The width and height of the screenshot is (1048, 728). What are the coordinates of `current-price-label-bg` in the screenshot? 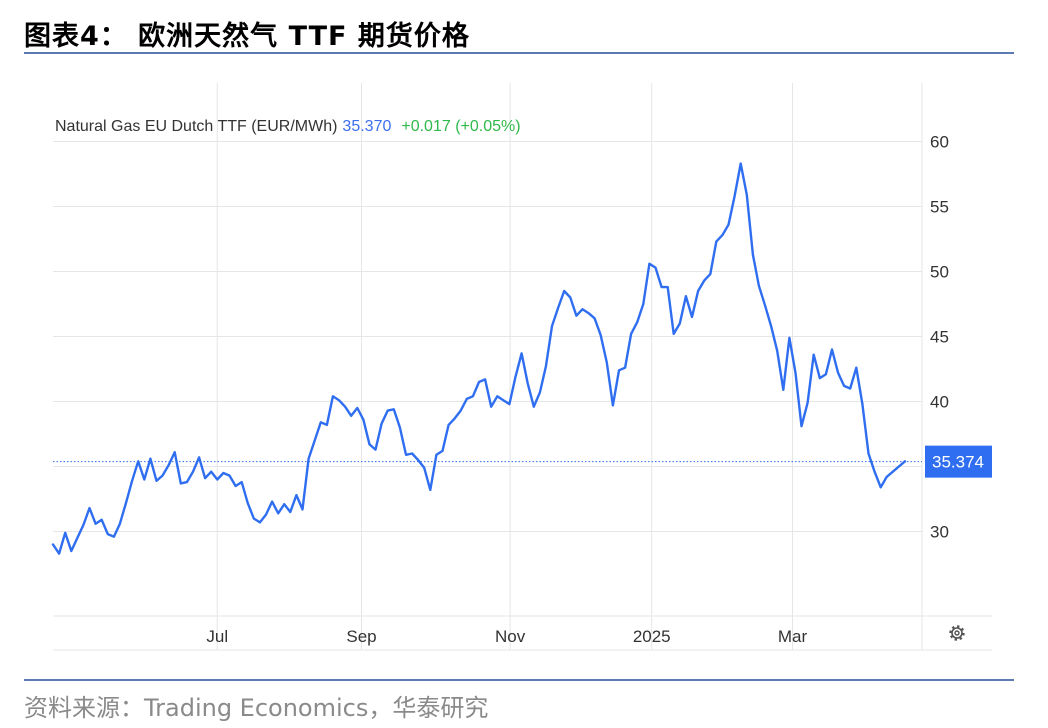 It's located at (958, 461).